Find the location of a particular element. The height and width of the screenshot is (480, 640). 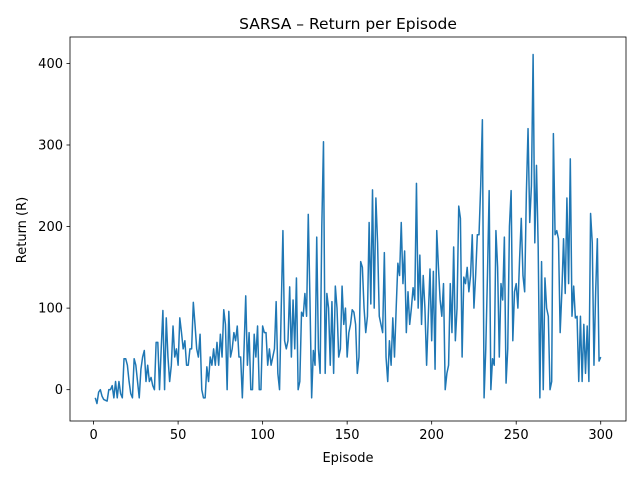

y-tick-label: 200 is located at coordinates (50, 227).